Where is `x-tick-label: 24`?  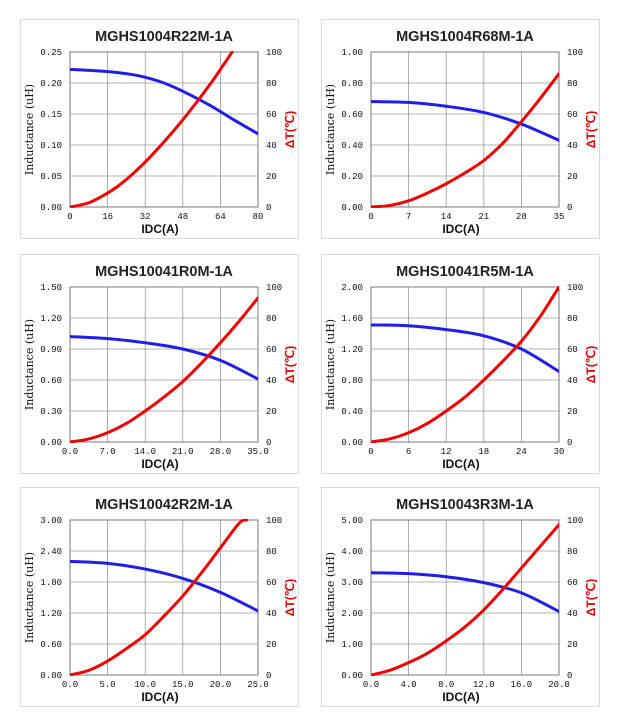
x-tick-label: 24 is located at coordinates (521, 452).